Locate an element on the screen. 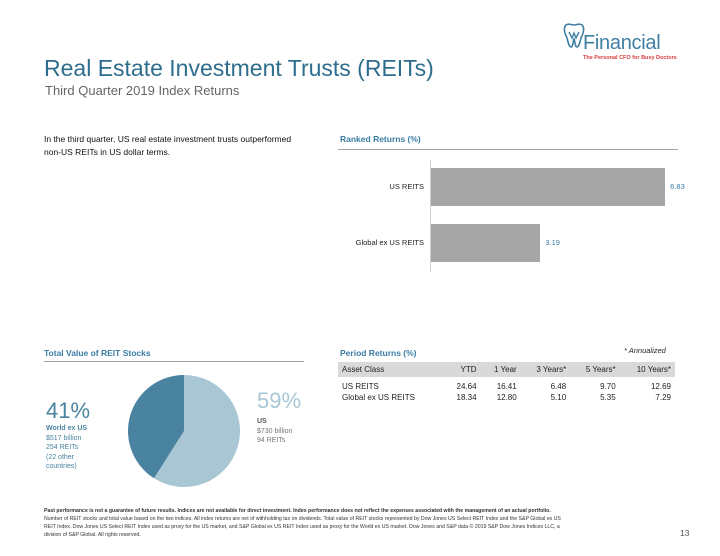 Image resolution: width=720 pixels, height=556 pixels. reit-value-pie-chart is located at coordinates (183, 431).